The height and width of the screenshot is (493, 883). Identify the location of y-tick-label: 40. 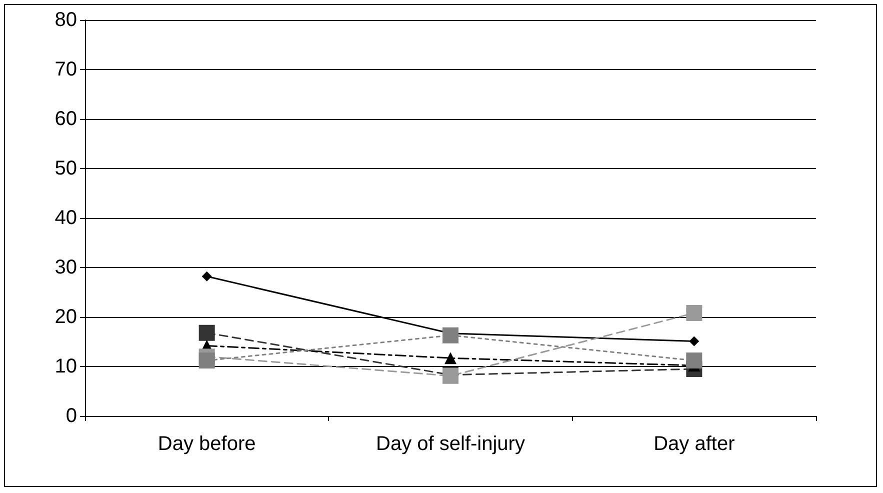
(65, 218).